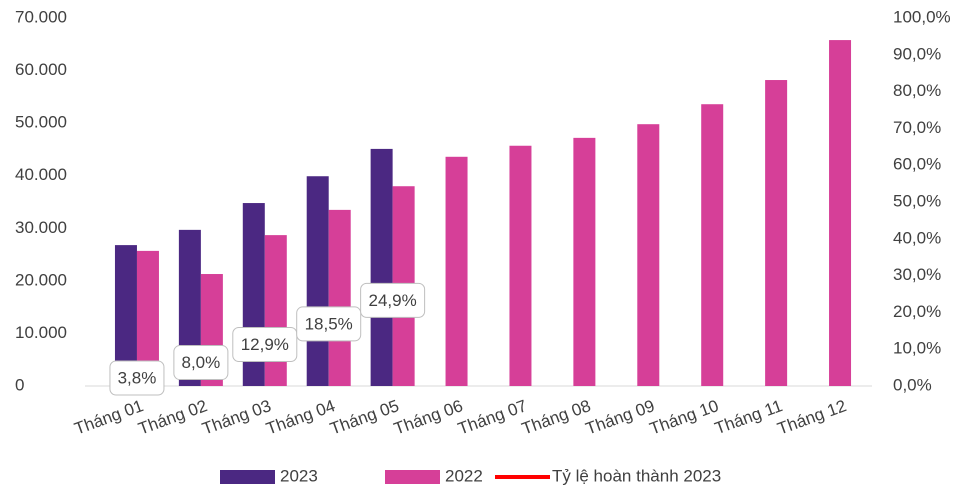 The image size is (969, 491). I want to click on y-tick-label: 50.000, so click(41, 122).